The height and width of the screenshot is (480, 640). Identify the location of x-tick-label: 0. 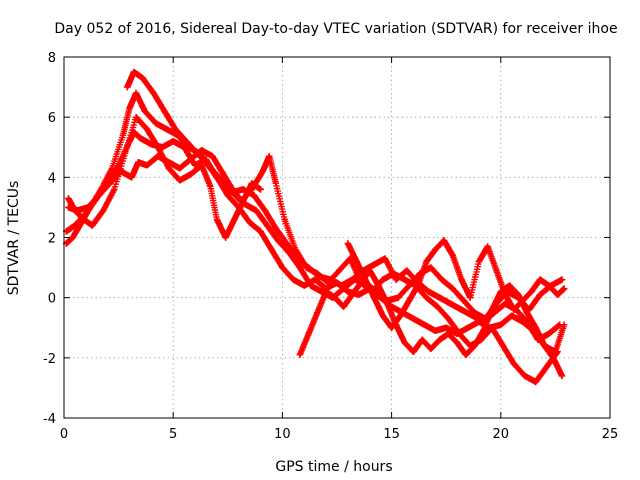
(64, 434).